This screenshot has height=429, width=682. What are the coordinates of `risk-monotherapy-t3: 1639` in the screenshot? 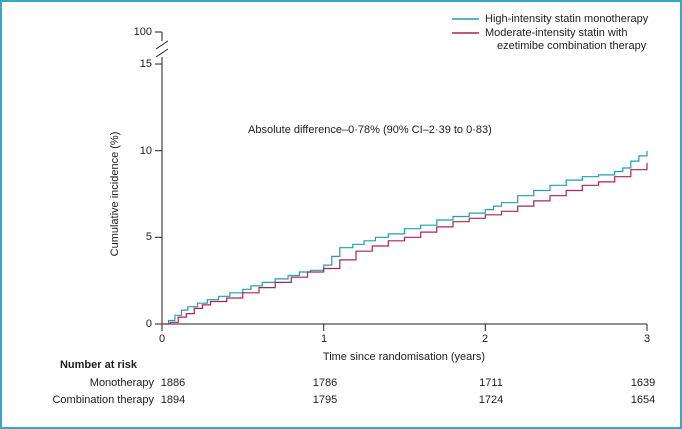 It's located at (643, 383).